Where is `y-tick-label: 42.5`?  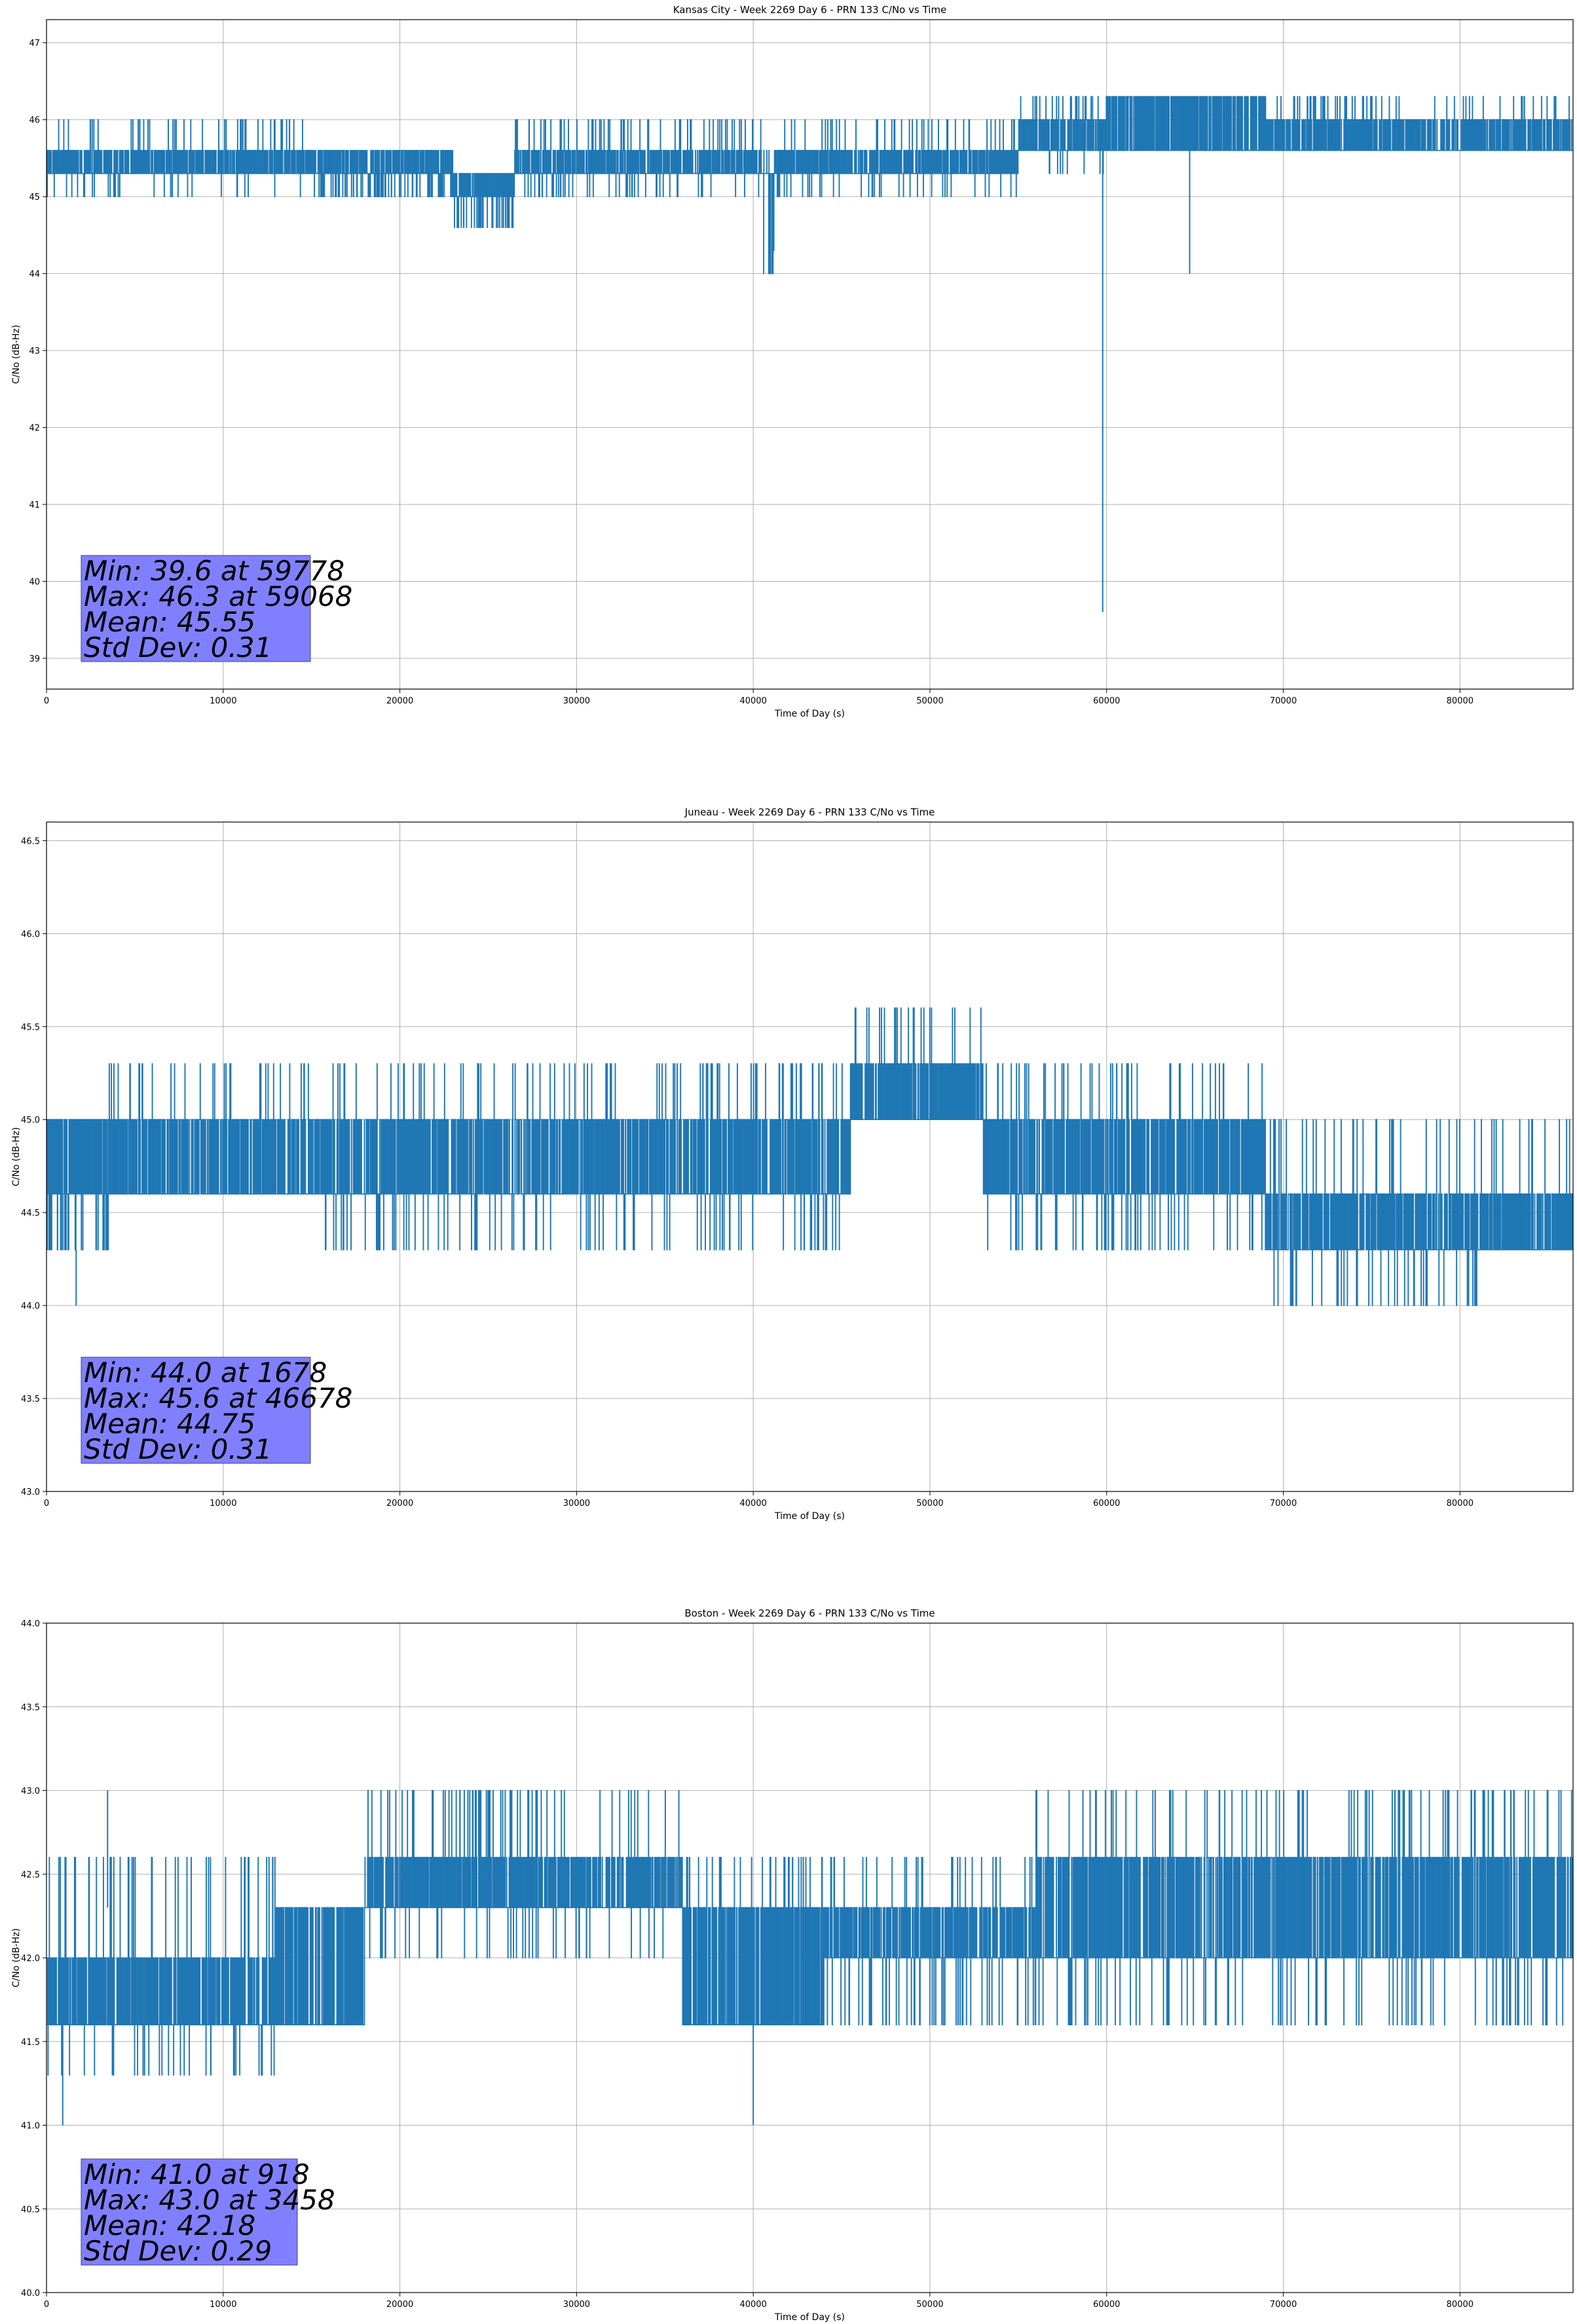
y-tick-label: 42.5 is located at coordinates (30, 1875).